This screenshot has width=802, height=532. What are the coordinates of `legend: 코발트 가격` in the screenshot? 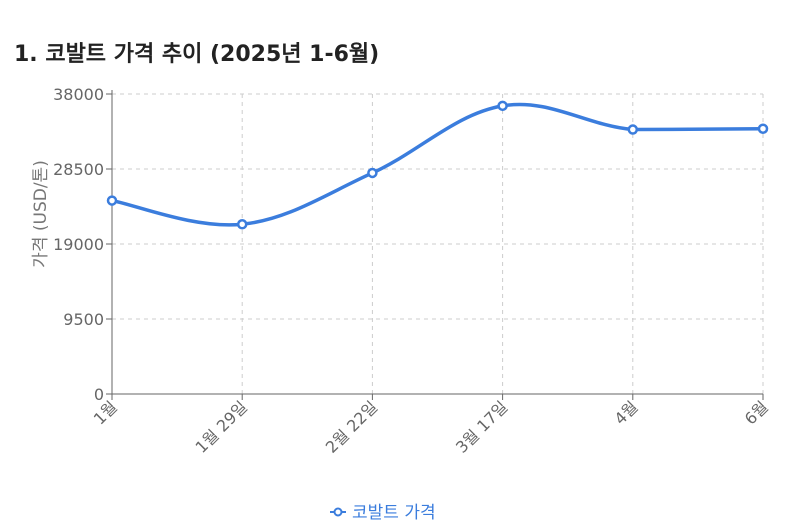 It's located at (383, 513).